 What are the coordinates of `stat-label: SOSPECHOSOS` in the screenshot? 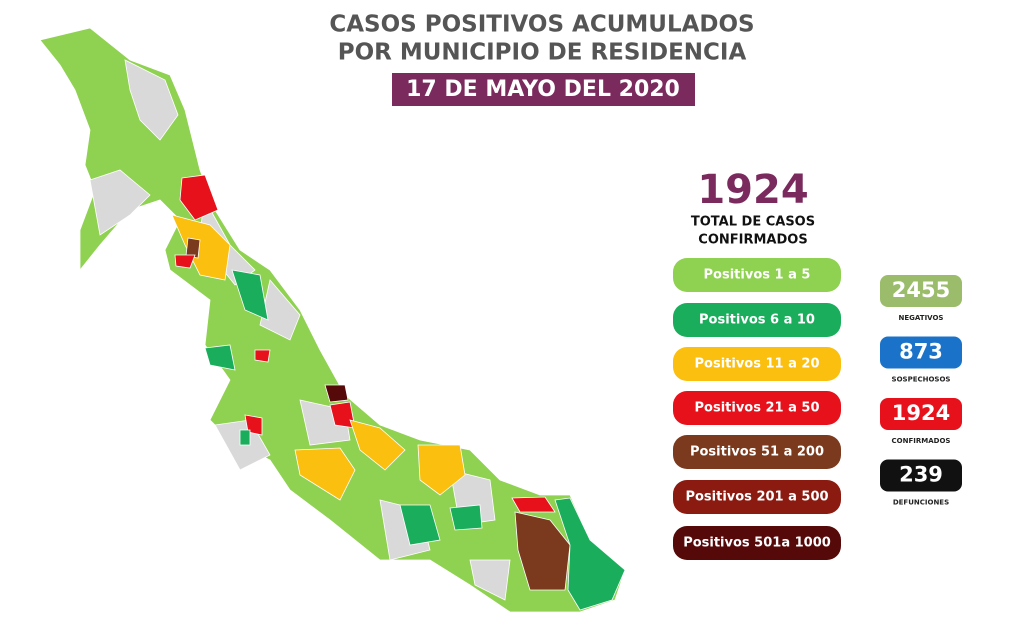 It's located at (921, 380).